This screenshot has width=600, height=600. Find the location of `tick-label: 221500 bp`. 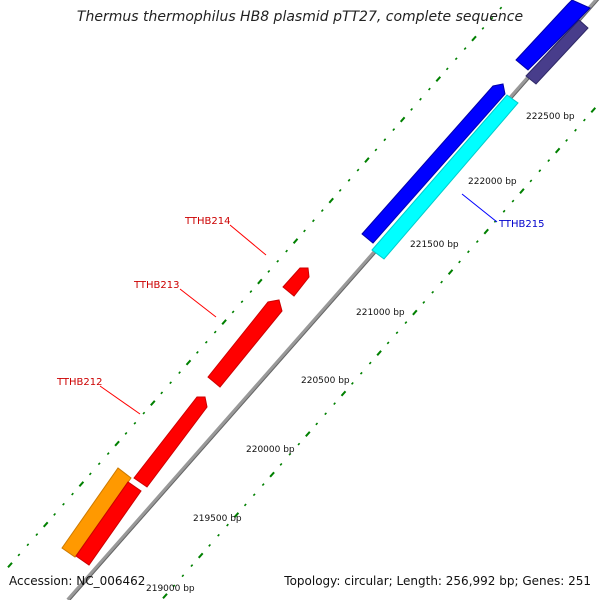

tick-label: 221500 bp is located at coordinates (434, 245).